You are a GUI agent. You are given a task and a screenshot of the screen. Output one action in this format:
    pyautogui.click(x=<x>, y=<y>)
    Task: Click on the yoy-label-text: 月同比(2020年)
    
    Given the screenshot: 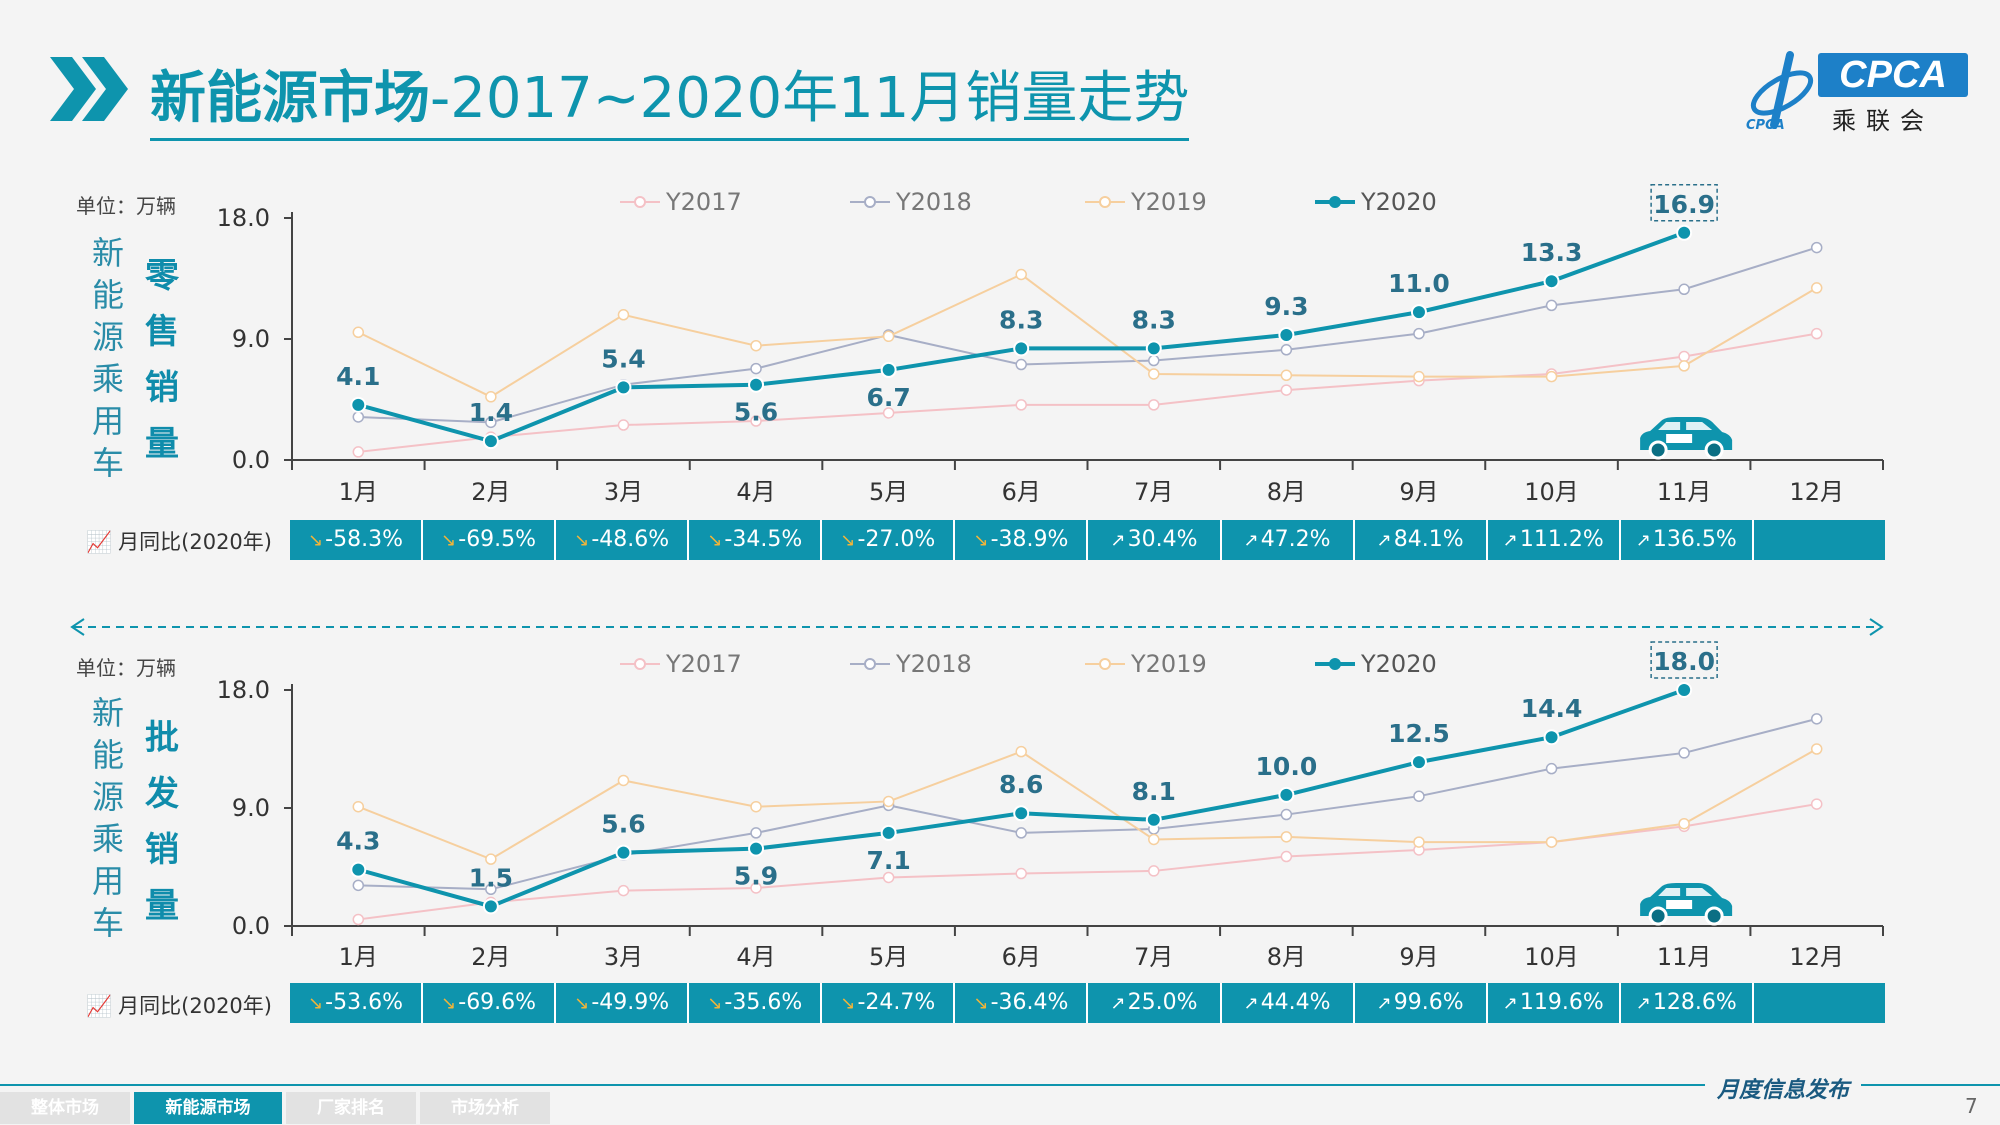 What is the action you would take?
    pyautogui.click(x=195, y=542)
    